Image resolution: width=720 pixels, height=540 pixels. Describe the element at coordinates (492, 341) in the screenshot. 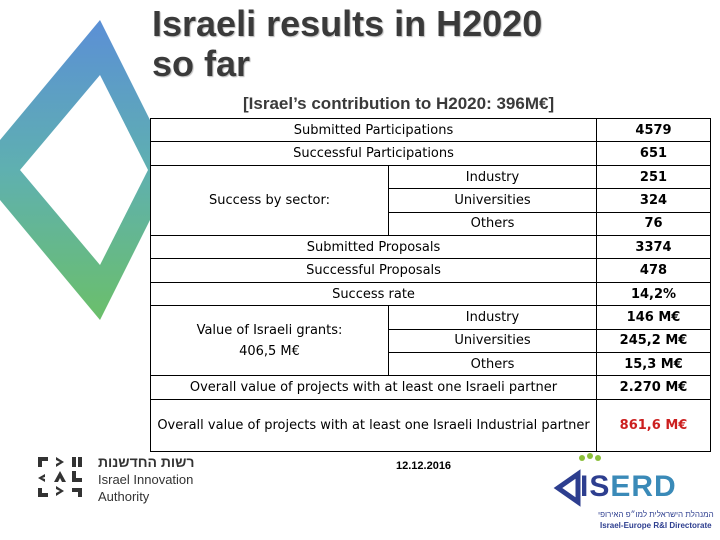

I see `grants-universities-label: Universities` at that location.